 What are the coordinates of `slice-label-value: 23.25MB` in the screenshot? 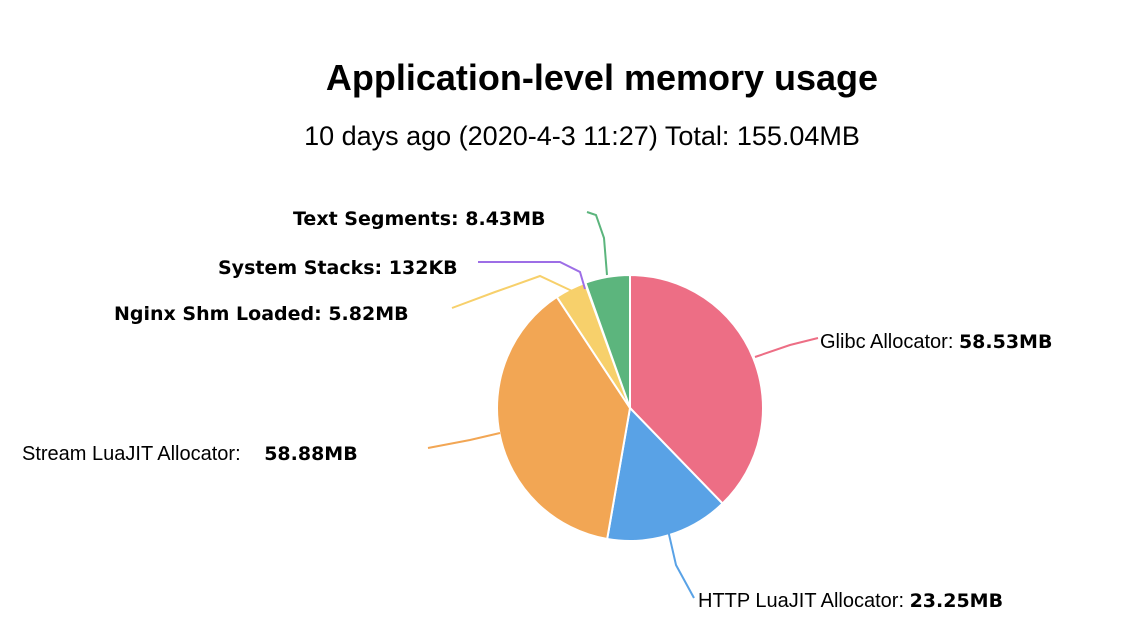 It's located at (957, 601).